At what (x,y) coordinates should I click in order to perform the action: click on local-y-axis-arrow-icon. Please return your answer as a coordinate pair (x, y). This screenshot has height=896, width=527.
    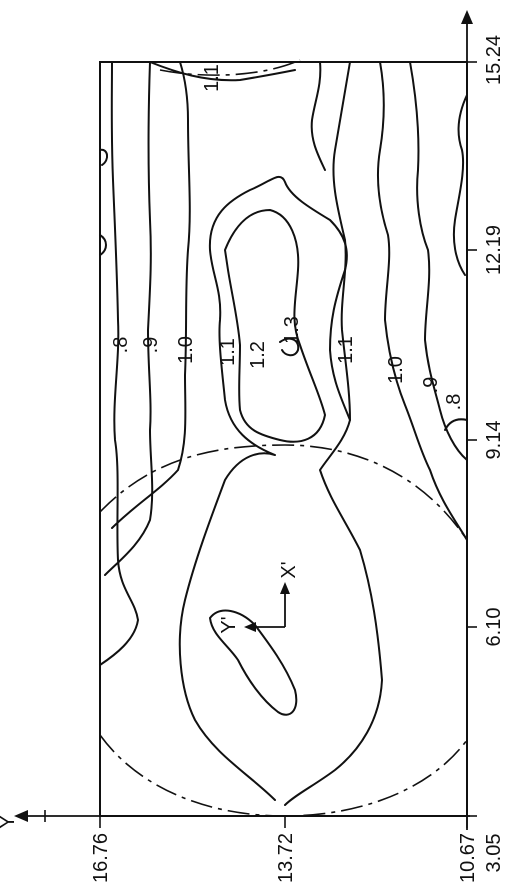
    Looking at the image, I should click on (250, 627).